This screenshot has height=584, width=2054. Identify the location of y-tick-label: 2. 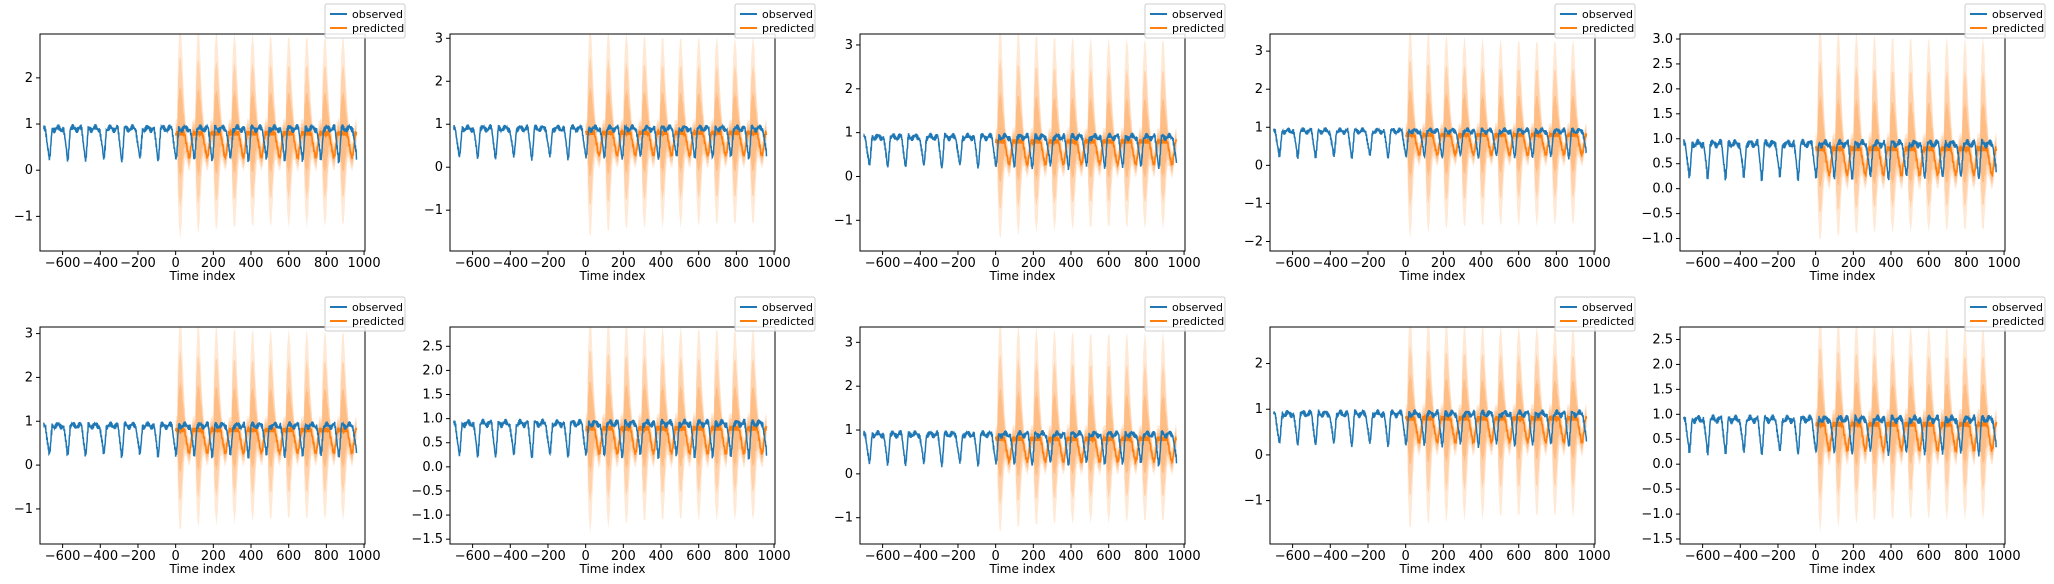
(849, 386).